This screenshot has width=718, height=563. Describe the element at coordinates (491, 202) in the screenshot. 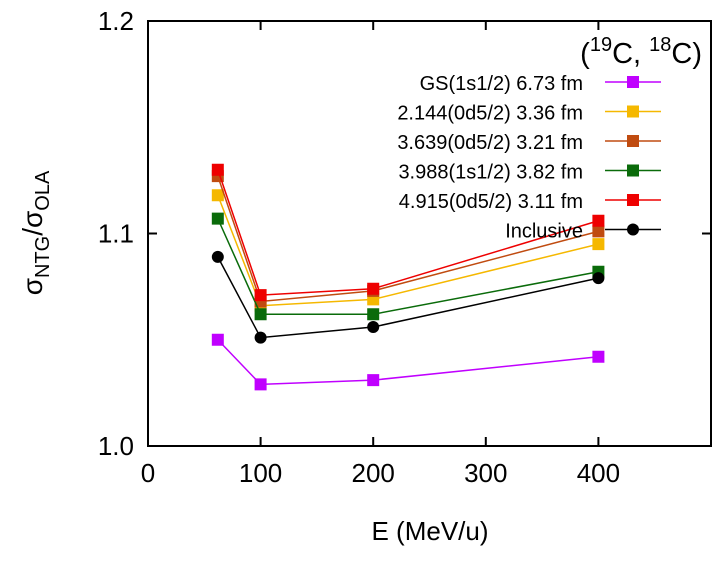

I see `legend-label: 4.915(0d5/2) 3.11 fm` at that location.